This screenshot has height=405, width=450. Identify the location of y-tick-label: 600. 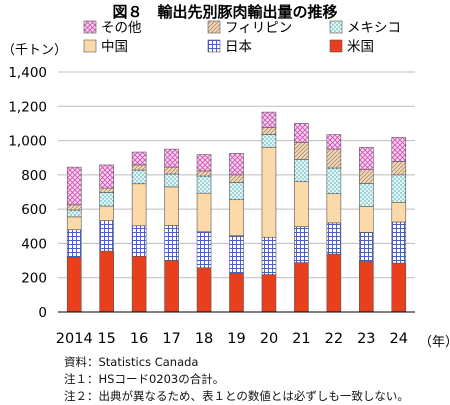
(34, 210).